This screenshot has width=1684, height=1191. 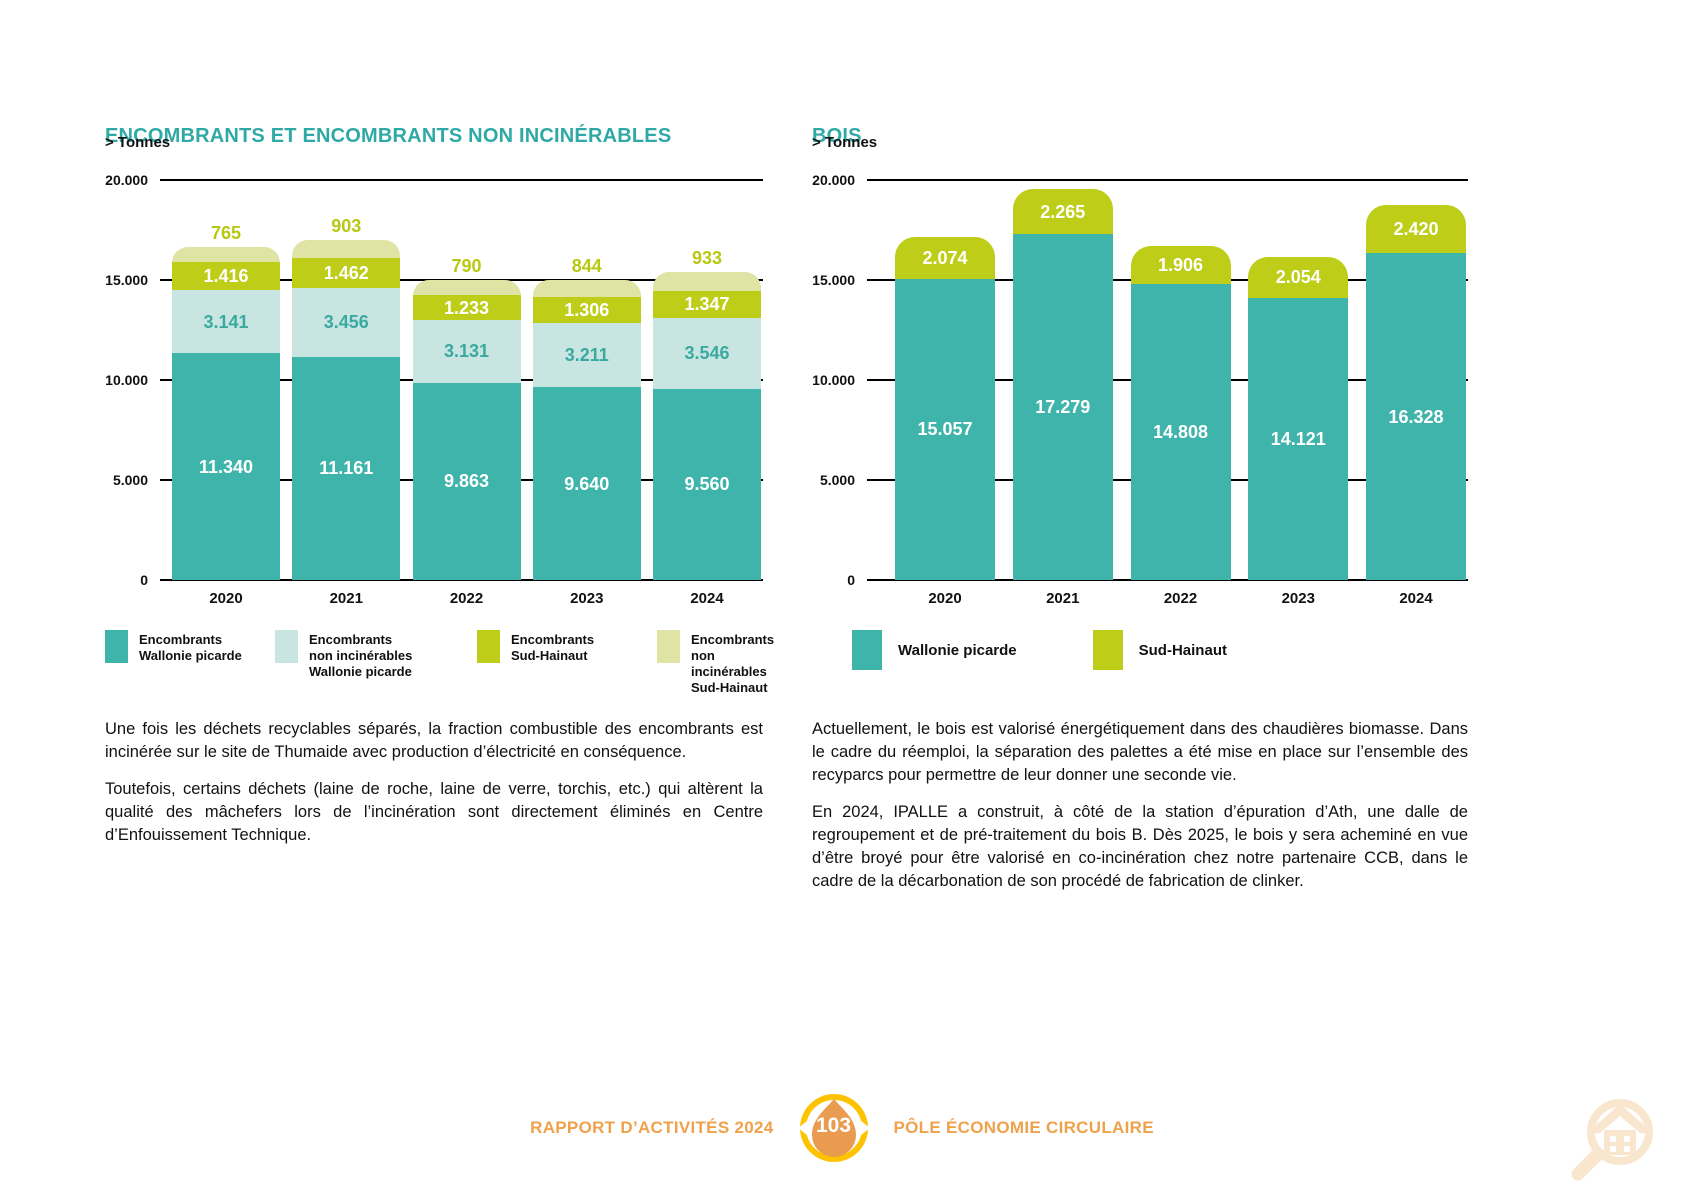 I want to click on bar-top-label: 790, so click(x=466, y=265).